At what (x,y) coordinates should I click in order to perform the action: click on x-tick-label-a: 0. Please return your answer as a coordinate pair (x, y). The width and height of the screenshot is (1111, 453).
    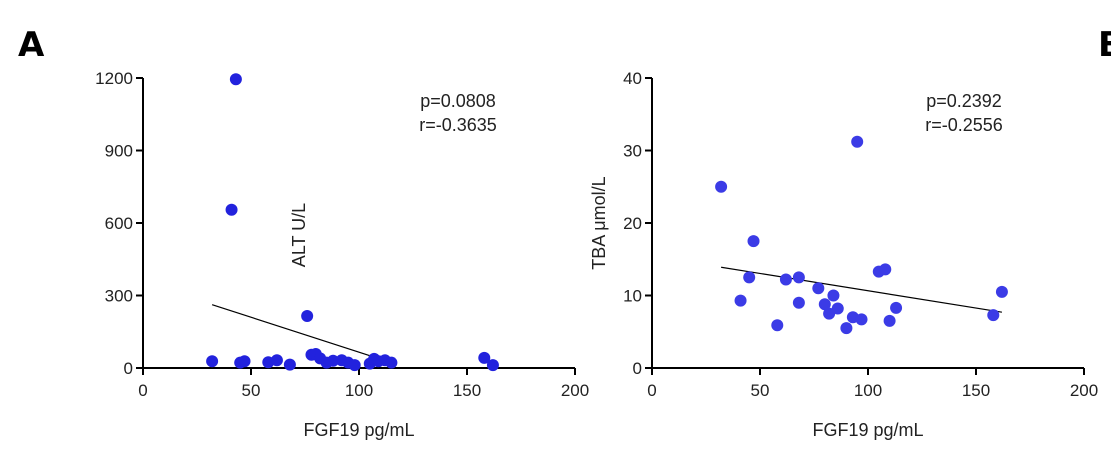
    Looking at the image, I should click on (142, 390).